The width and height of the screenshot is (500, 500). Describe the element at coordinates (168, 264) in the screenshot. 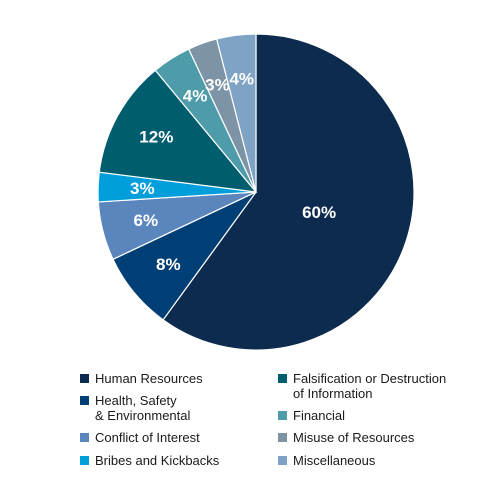

I see `slice-value-label: 8%` at that location.